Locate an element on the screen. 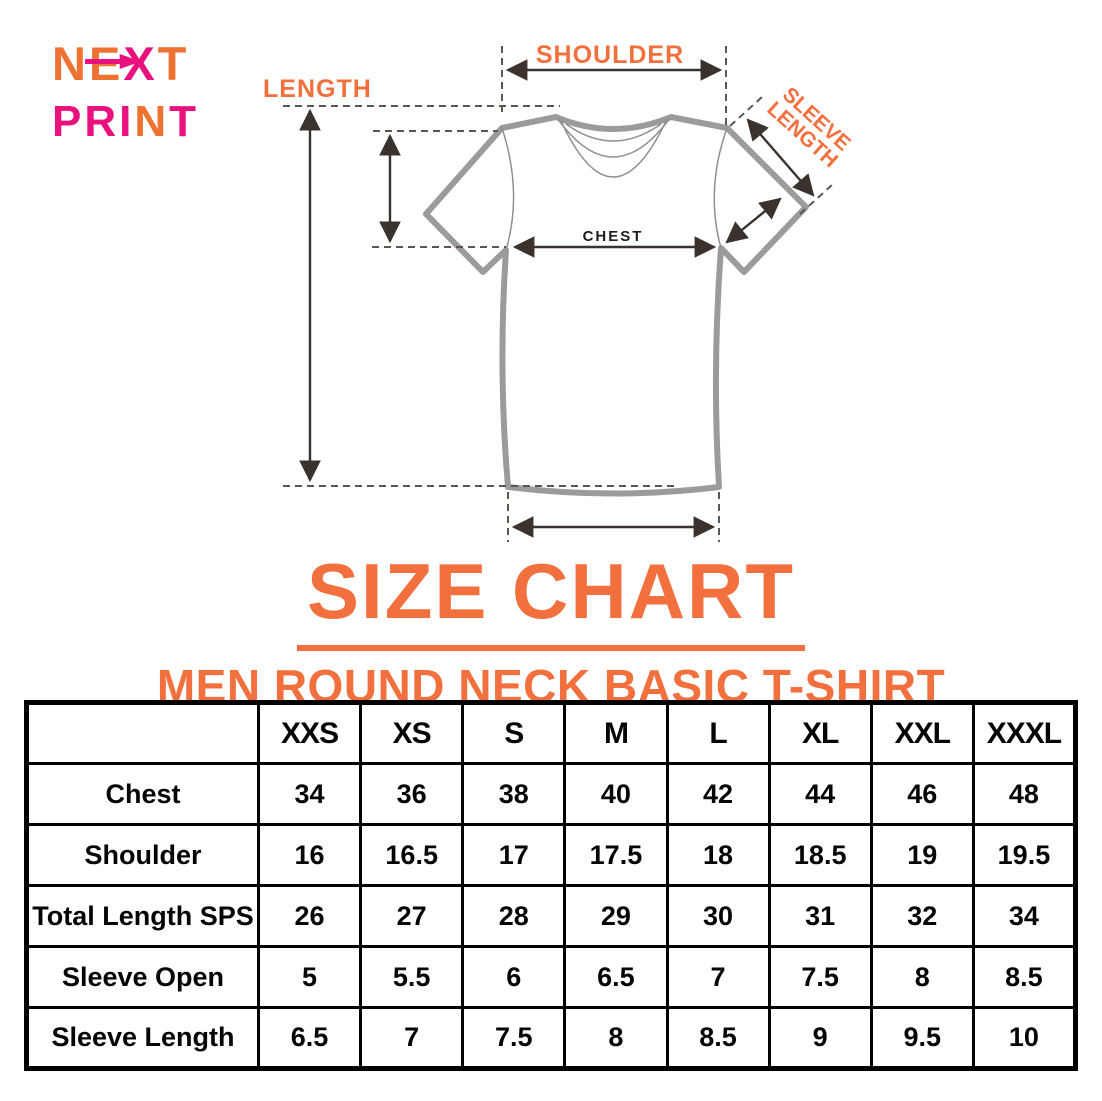 Image resolution: width=1102 pixels, height=1101 pixels. table-row-sleeve-length: Sleeve Length 6.5 7 7.5 8 8.5 9 9.5 10 is located at coordinates (551, 1038).